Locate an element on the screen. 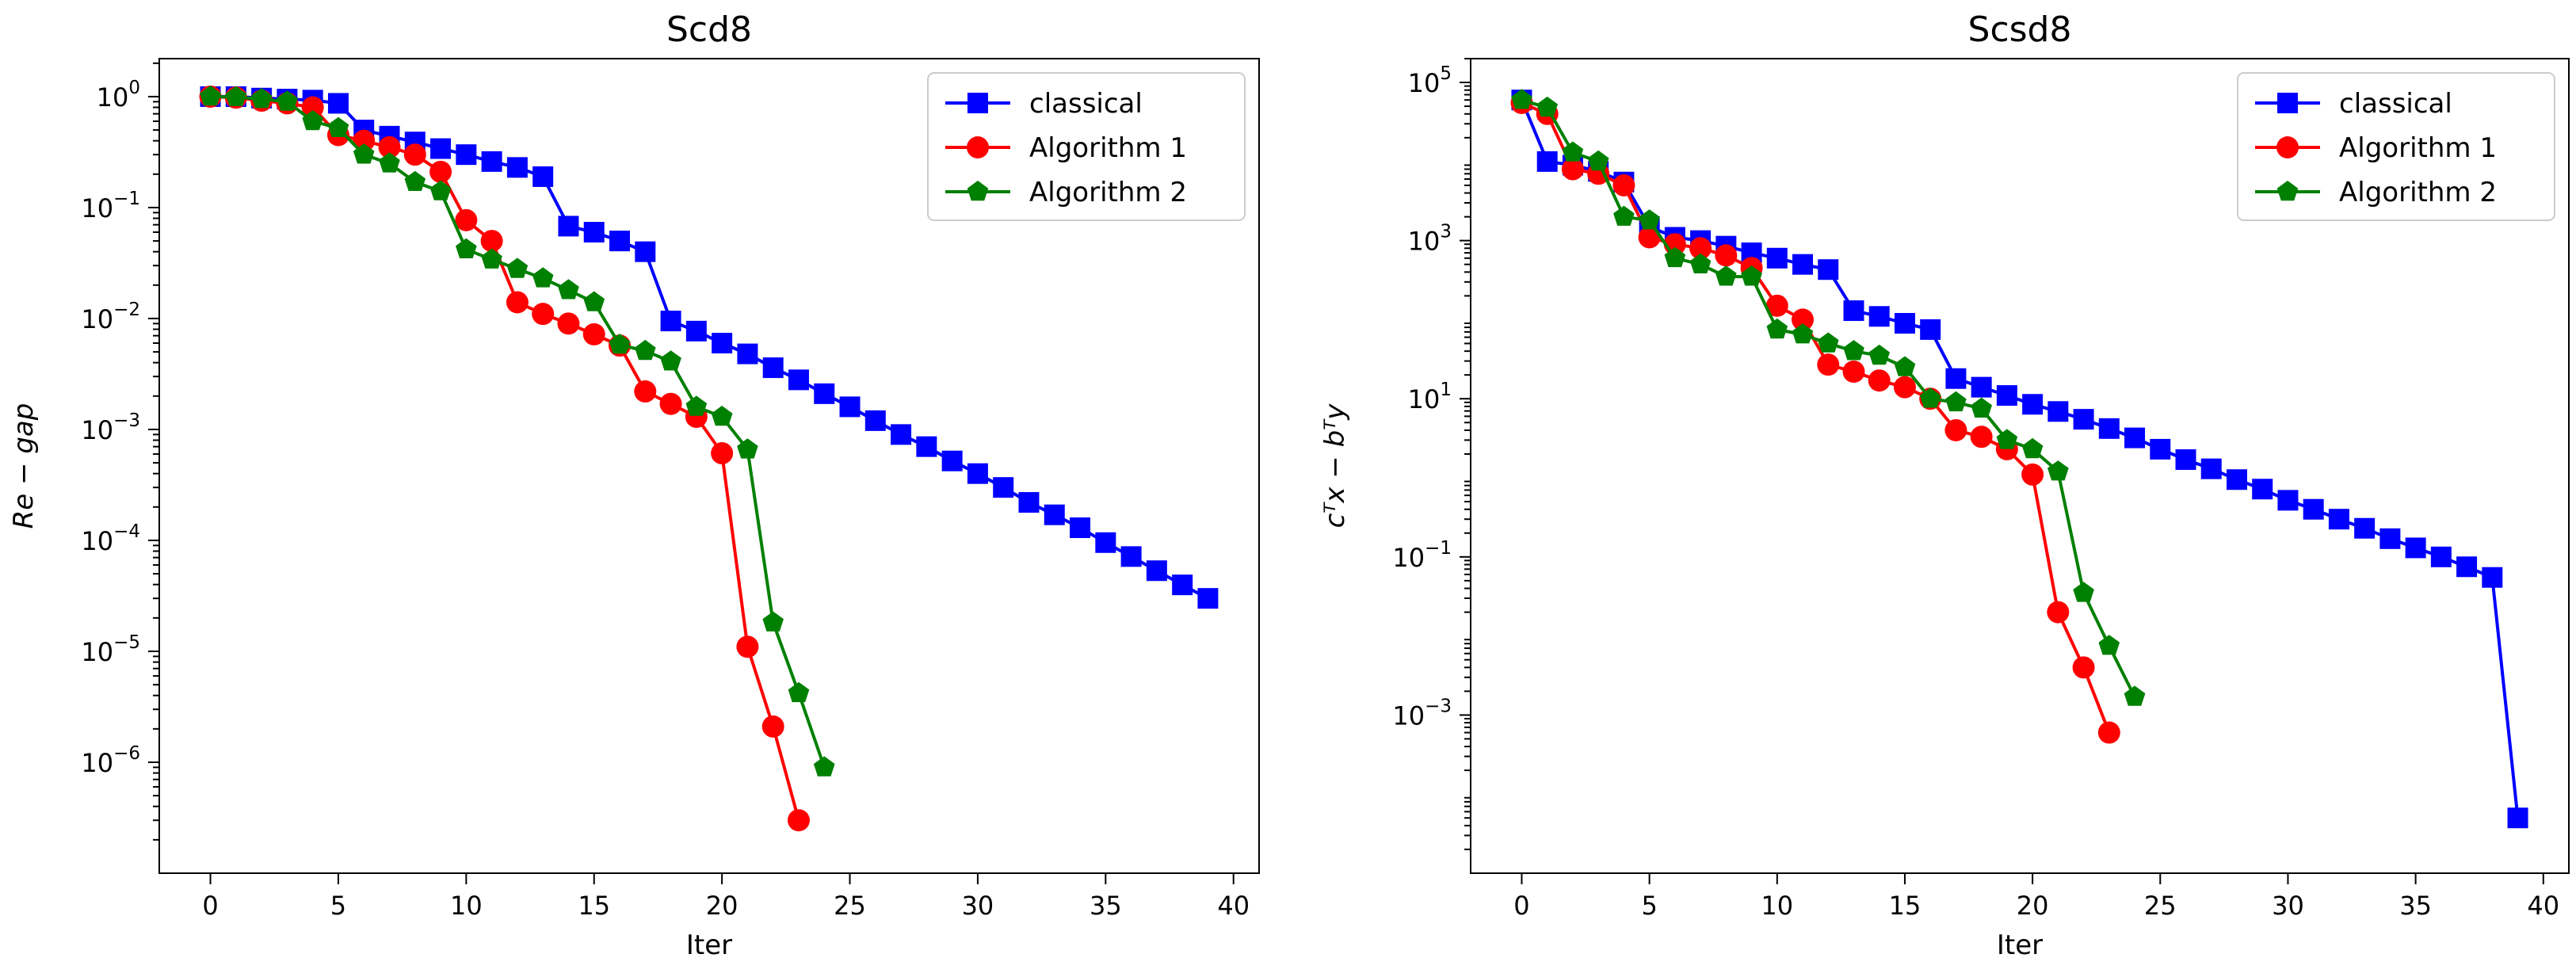 This screenshot has height=977, width=2576. legend-label: classical is located at coordinates (1086, 104).